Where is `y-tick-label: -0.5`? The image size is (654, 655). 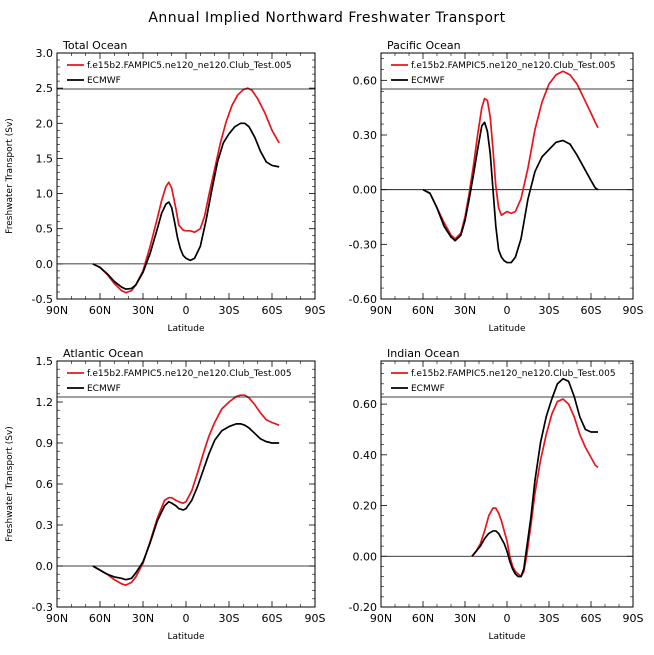 y-tick-label: -0.5 is located at coordinates (42, 299).